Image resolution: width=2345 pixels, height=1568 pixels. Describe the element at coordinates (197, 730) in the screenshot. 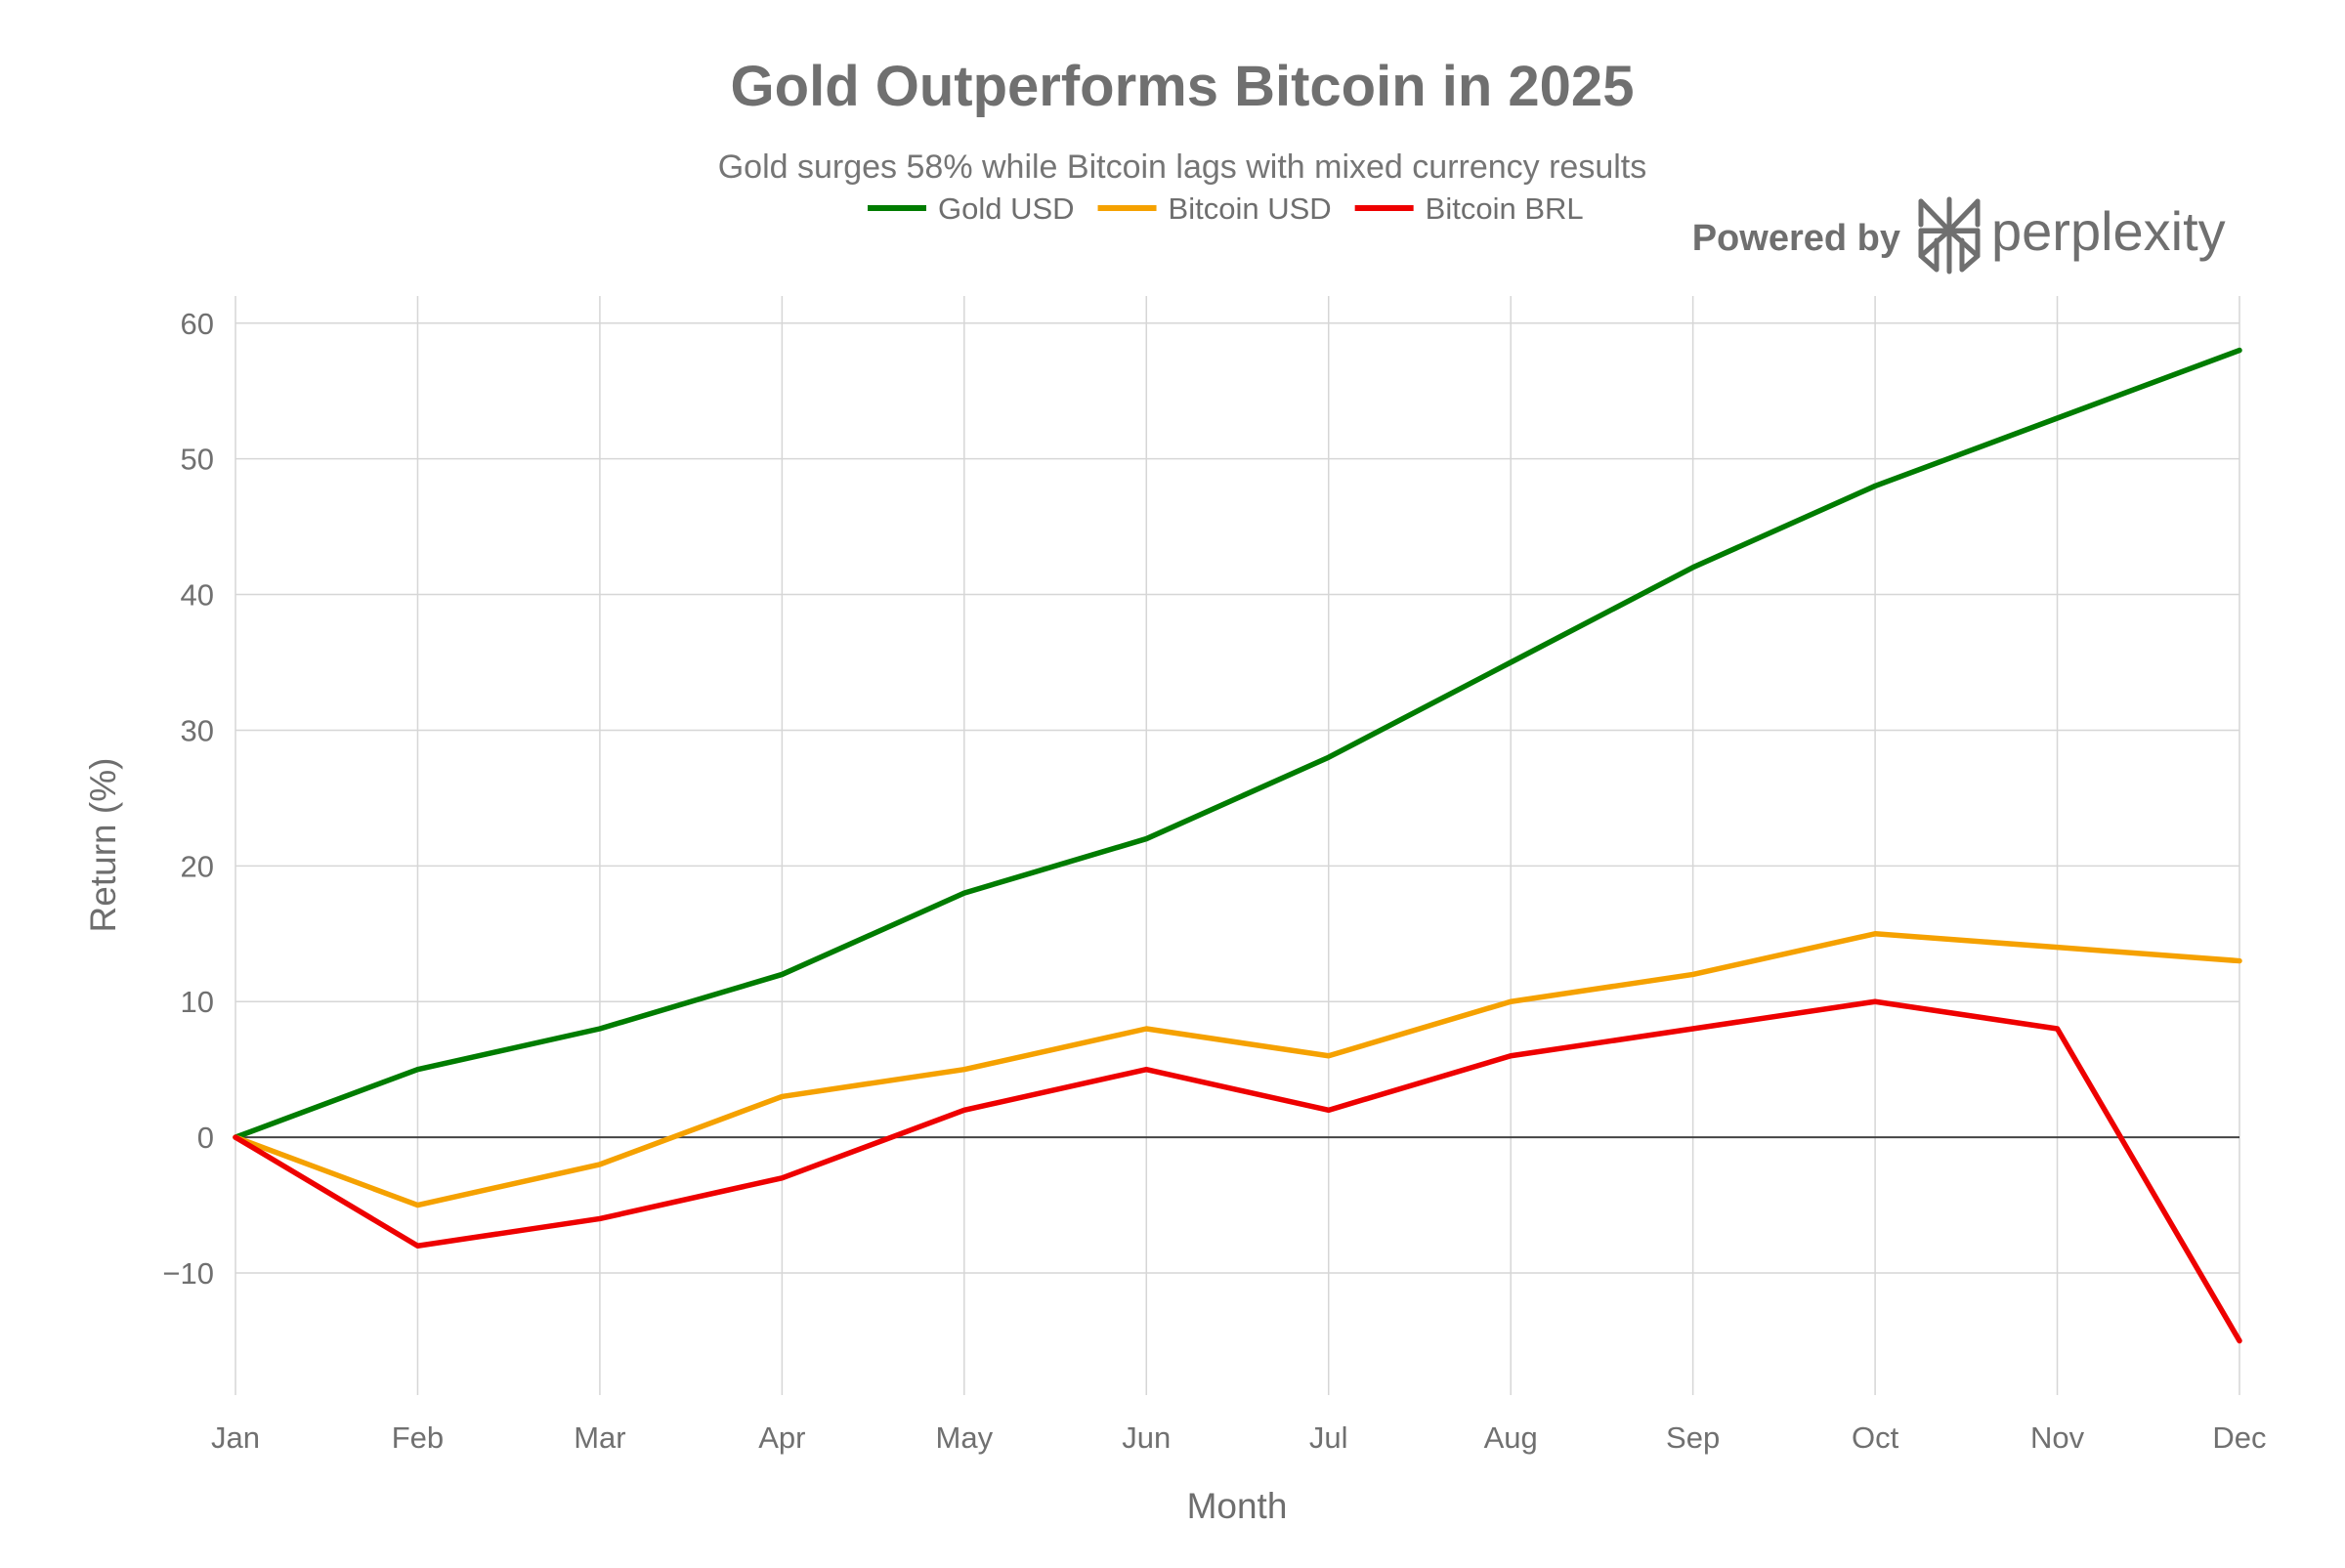

I see `y-tick-label: 30` at that location.